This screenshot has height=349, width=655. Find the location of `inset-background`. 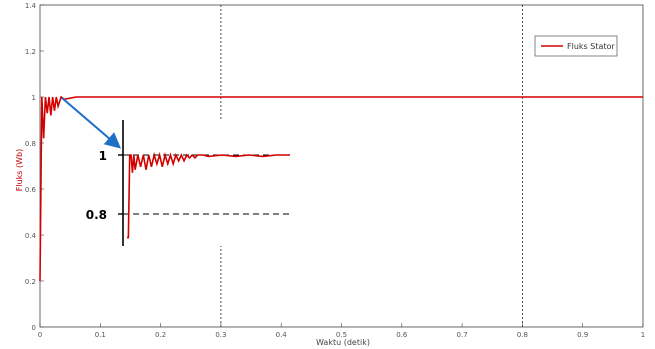

inset-background is located at coordinates (187, 183).